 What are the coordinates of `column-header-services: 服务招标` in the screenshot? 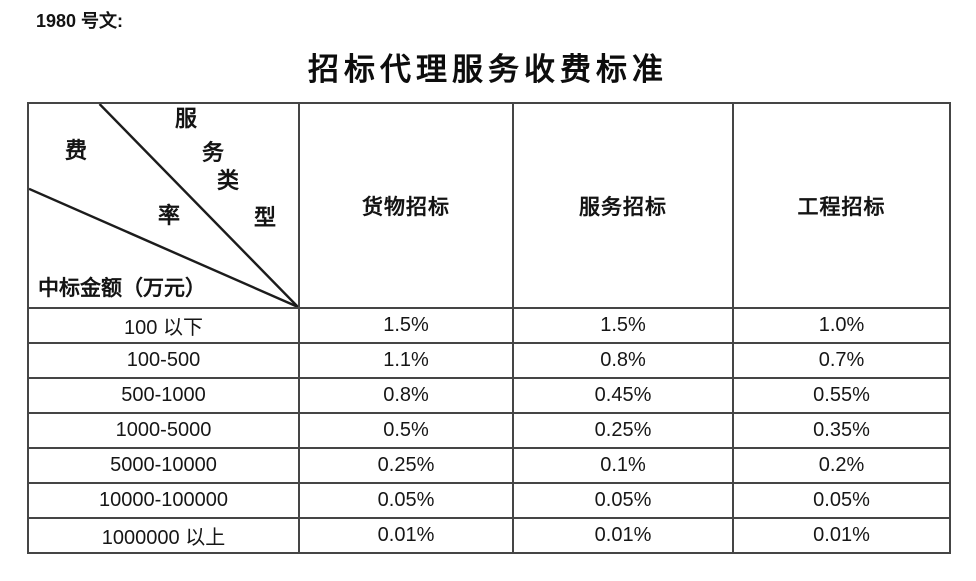 It's located at (623, 205).